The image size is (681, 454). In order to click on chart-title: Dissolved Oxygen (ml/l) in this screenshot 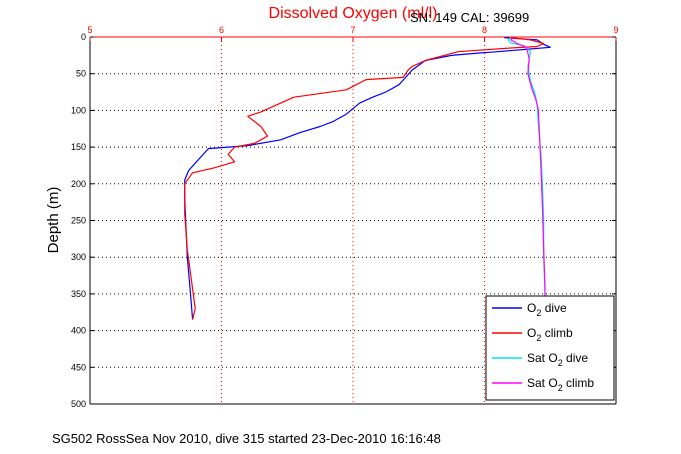, I will do `click(353, 13)`.